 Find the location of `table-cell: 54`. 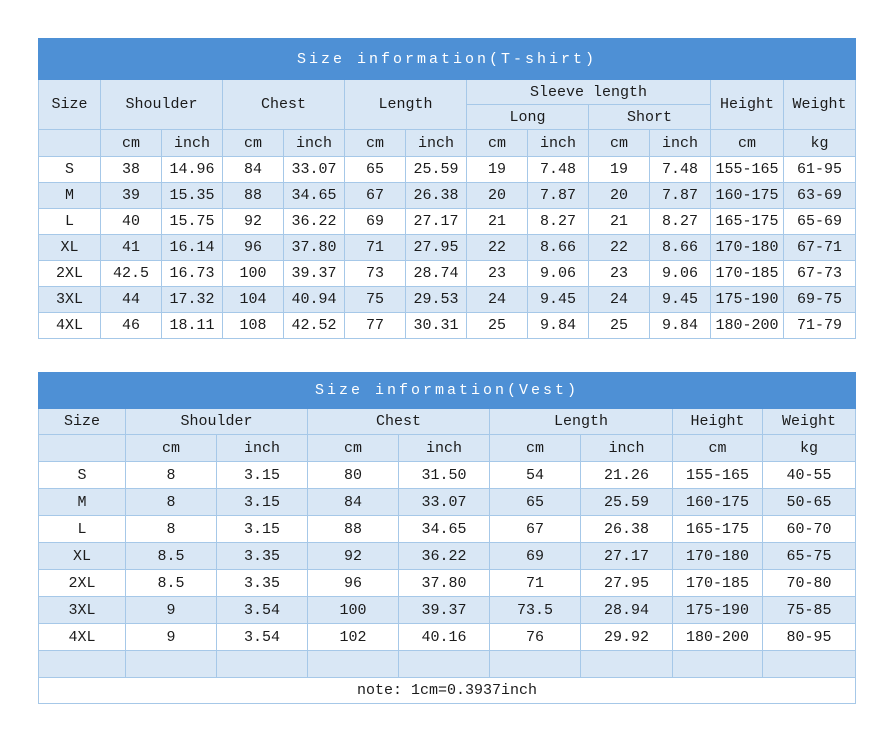

table-cell: 54 is located at coordinates (535, 475).